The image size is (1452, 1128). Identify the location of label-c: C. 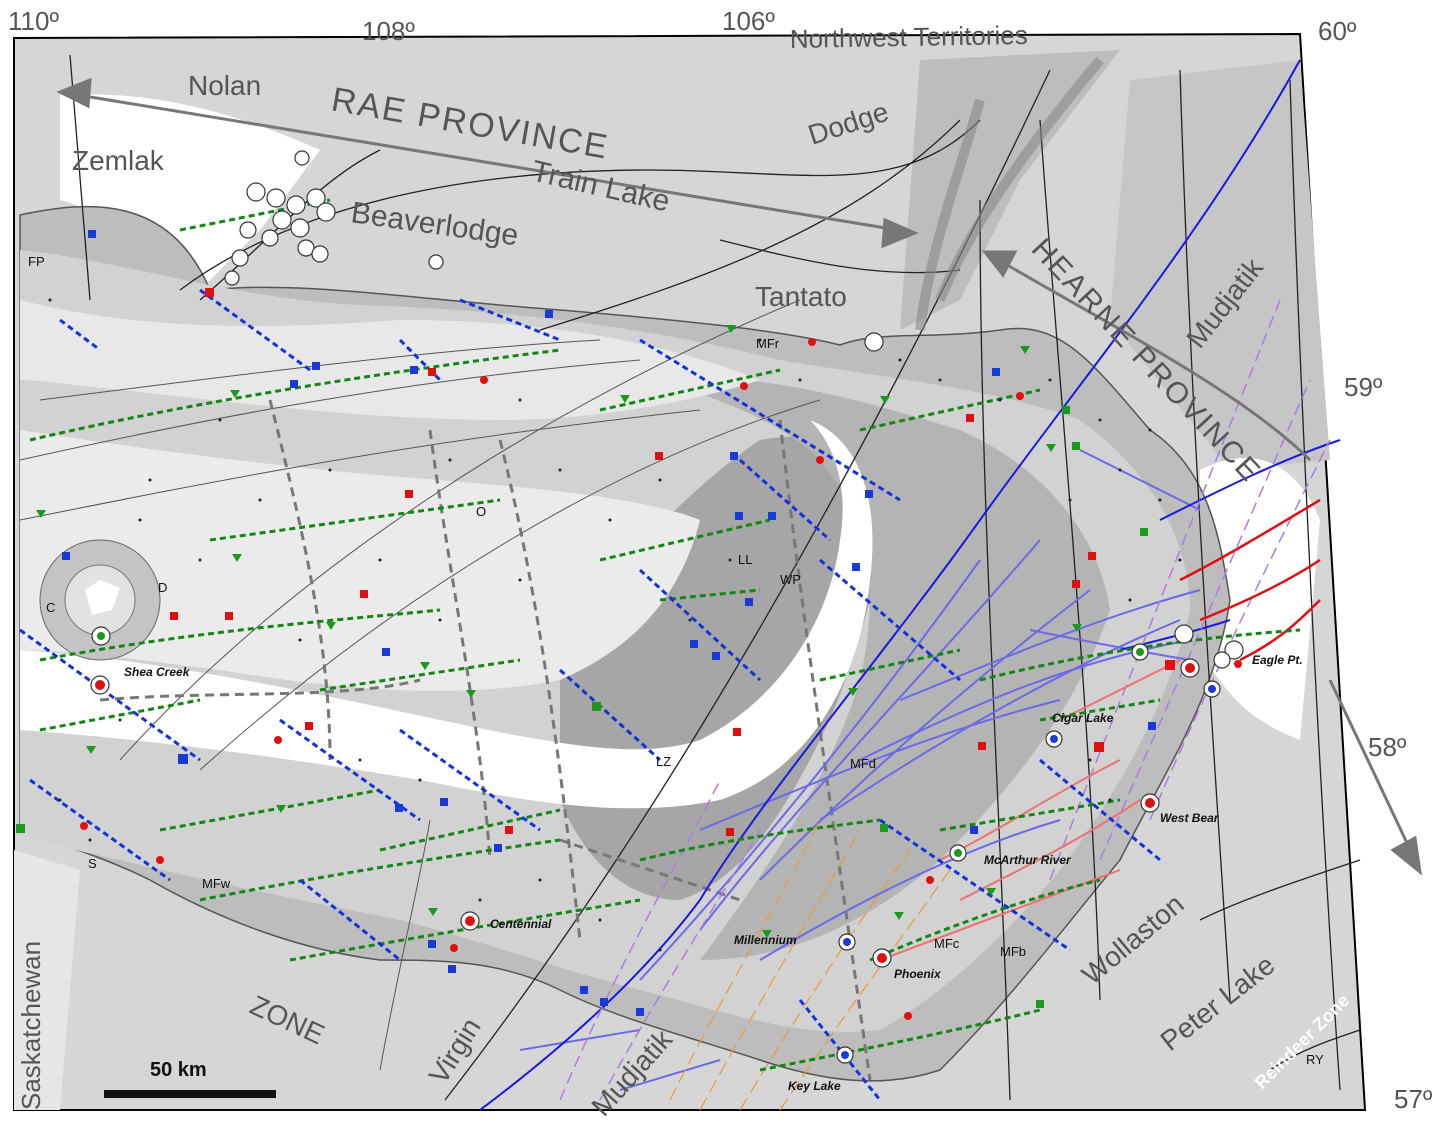
(50, 607).